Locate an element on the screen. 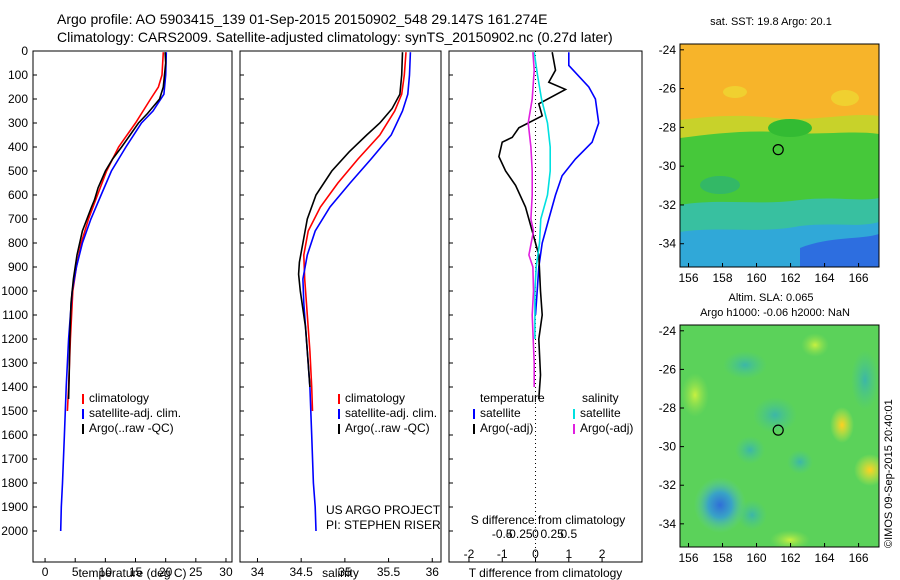  difference-series-s_argo is located at coordinates (531, 219).